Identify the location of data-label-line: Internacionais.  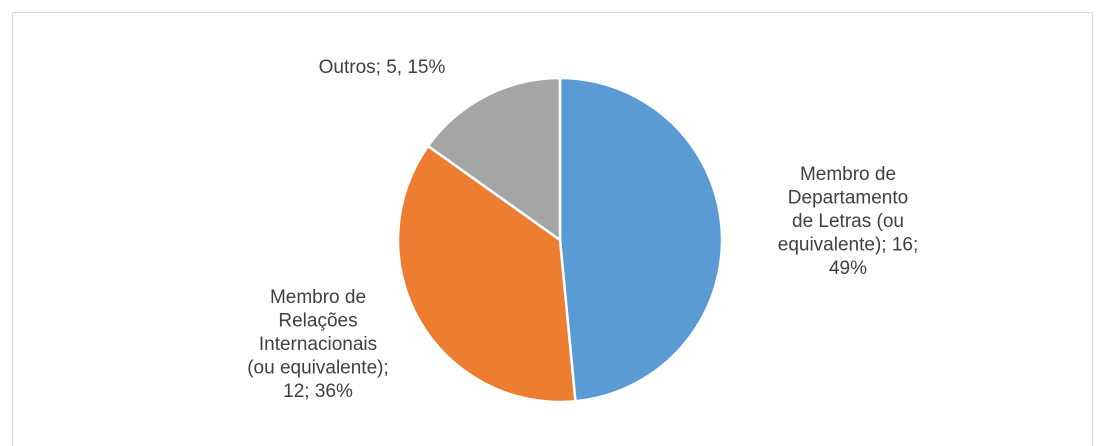
(318, 344).